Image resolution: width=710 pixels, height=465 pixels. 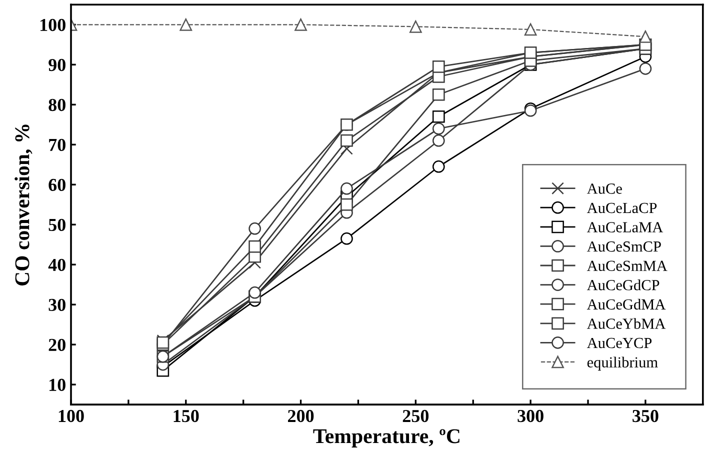 I want to click on x-tick-label: 150, so click(x=186, y=416).